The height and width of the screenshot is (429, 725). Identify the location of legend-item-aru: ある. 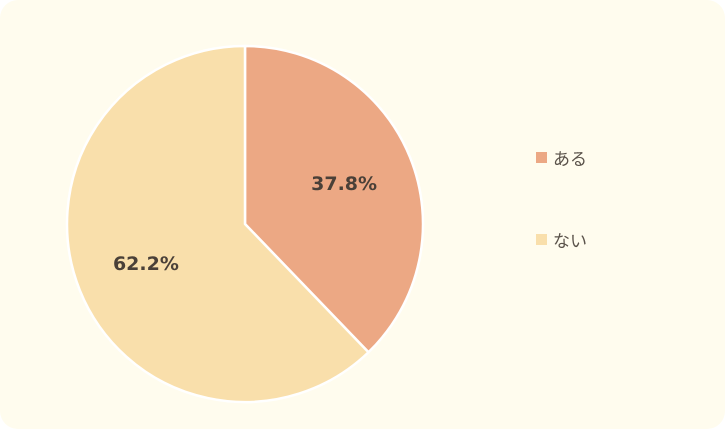
(561, 158).